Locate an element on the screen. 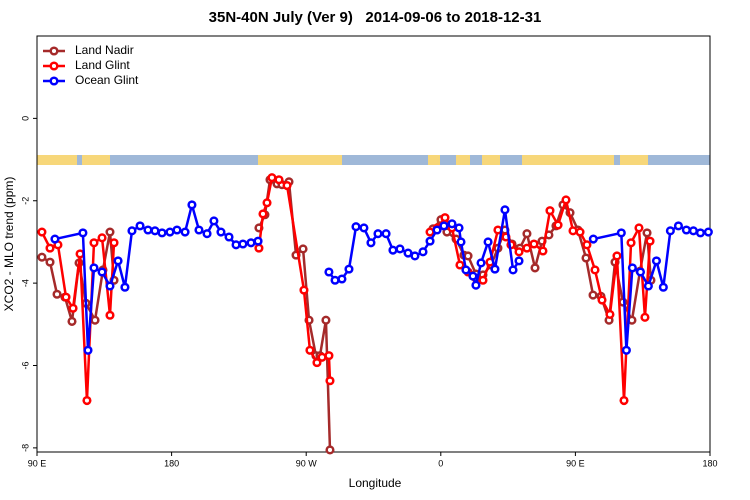 The height and width of the screenshot is (500, 750). legend-marker is located at coordinates (54, 66).